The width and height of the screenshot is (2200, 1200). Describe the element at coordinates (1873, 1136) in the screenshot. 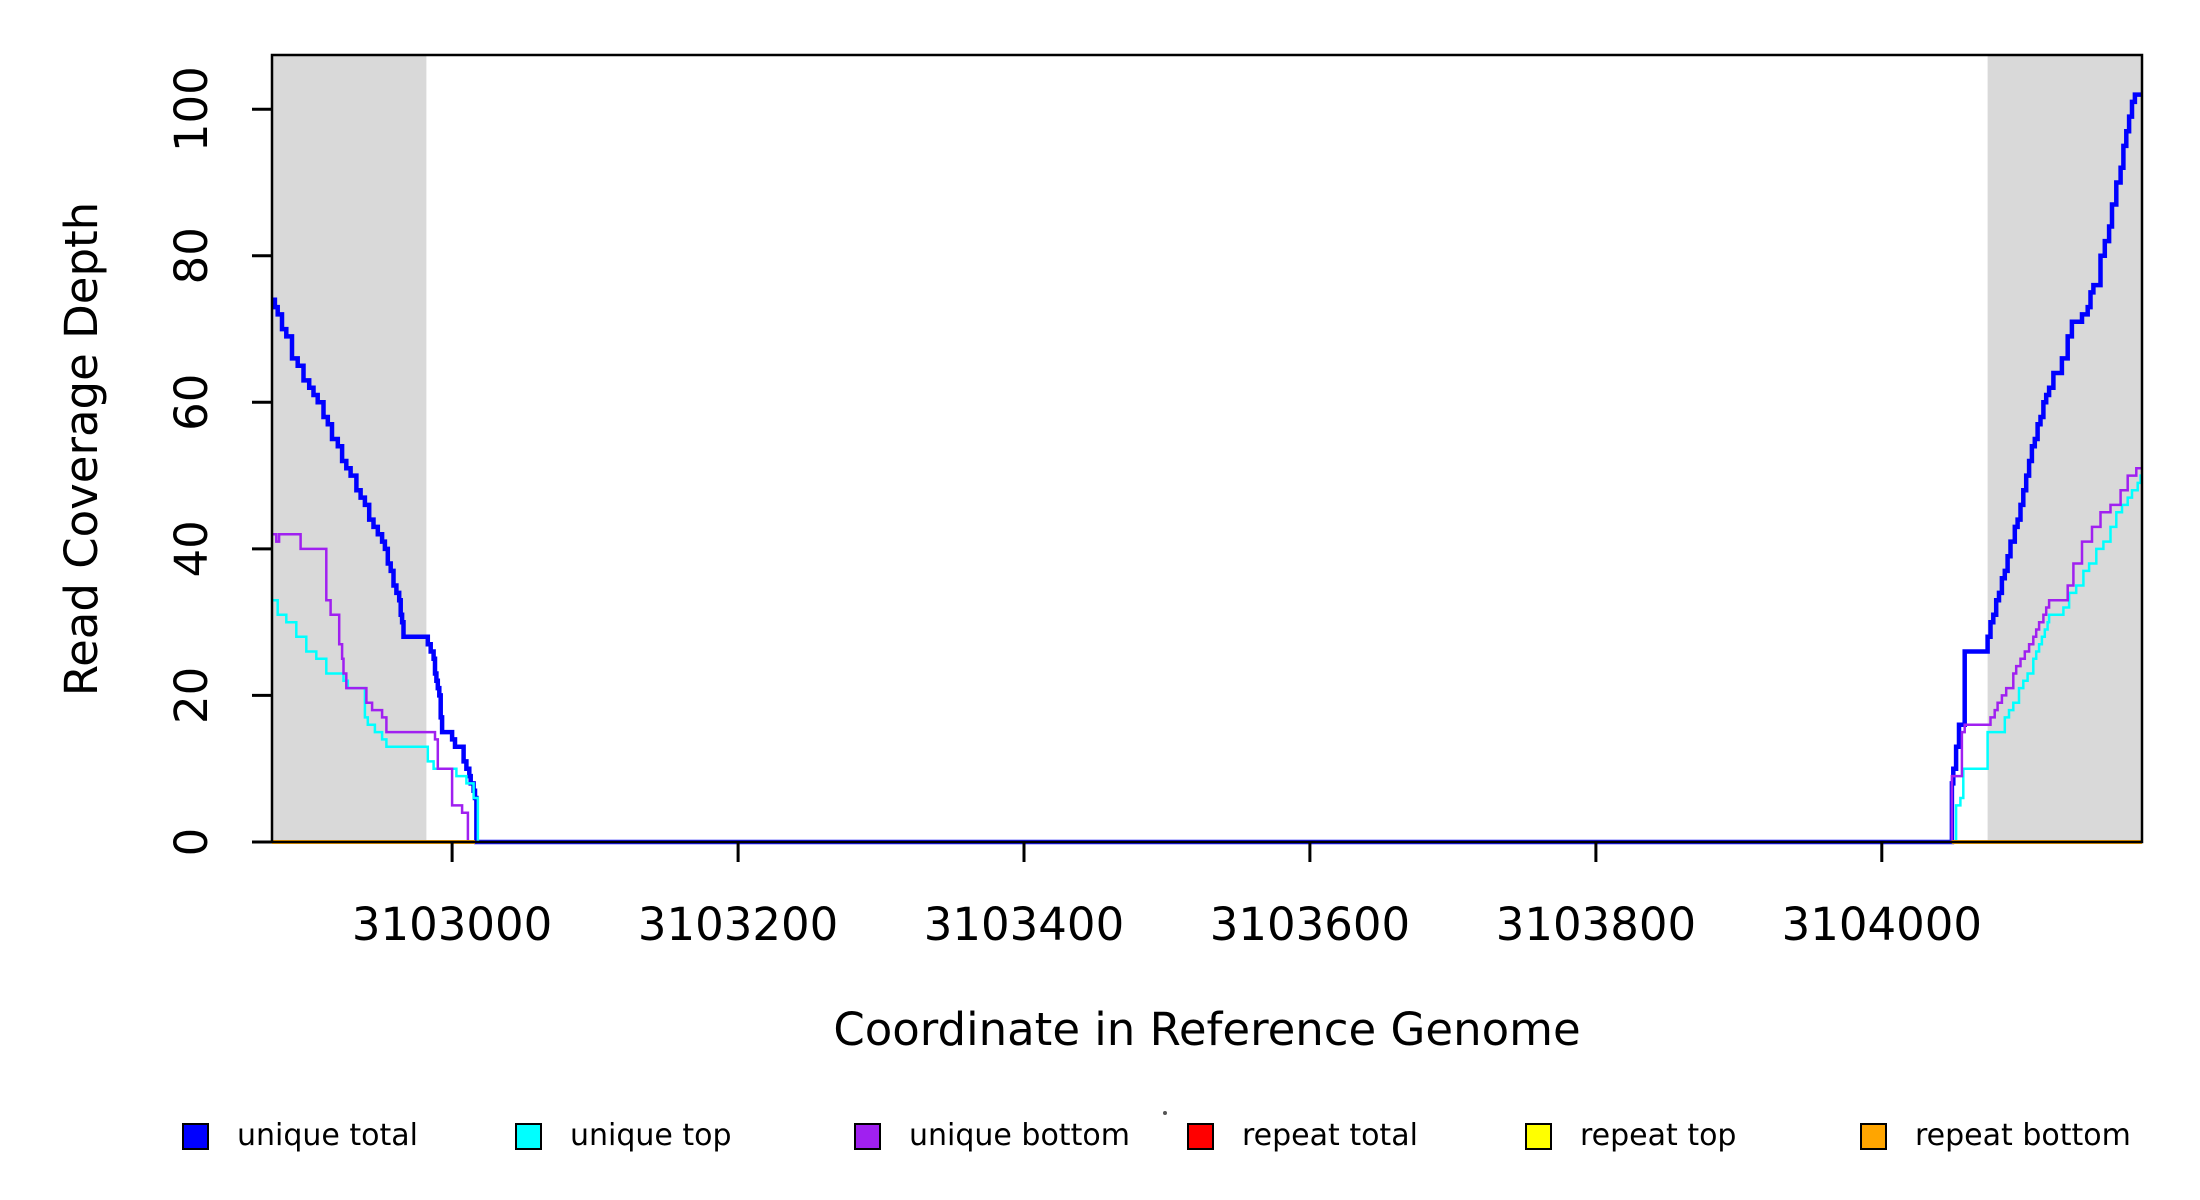

I see `repeat-bottom-swatch-icon` at that location.